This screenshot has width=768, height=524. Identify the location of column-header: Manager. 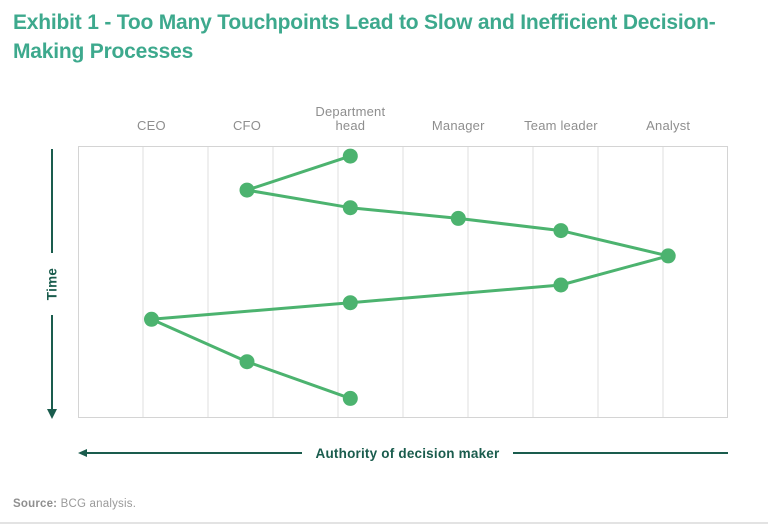
(458, 125).